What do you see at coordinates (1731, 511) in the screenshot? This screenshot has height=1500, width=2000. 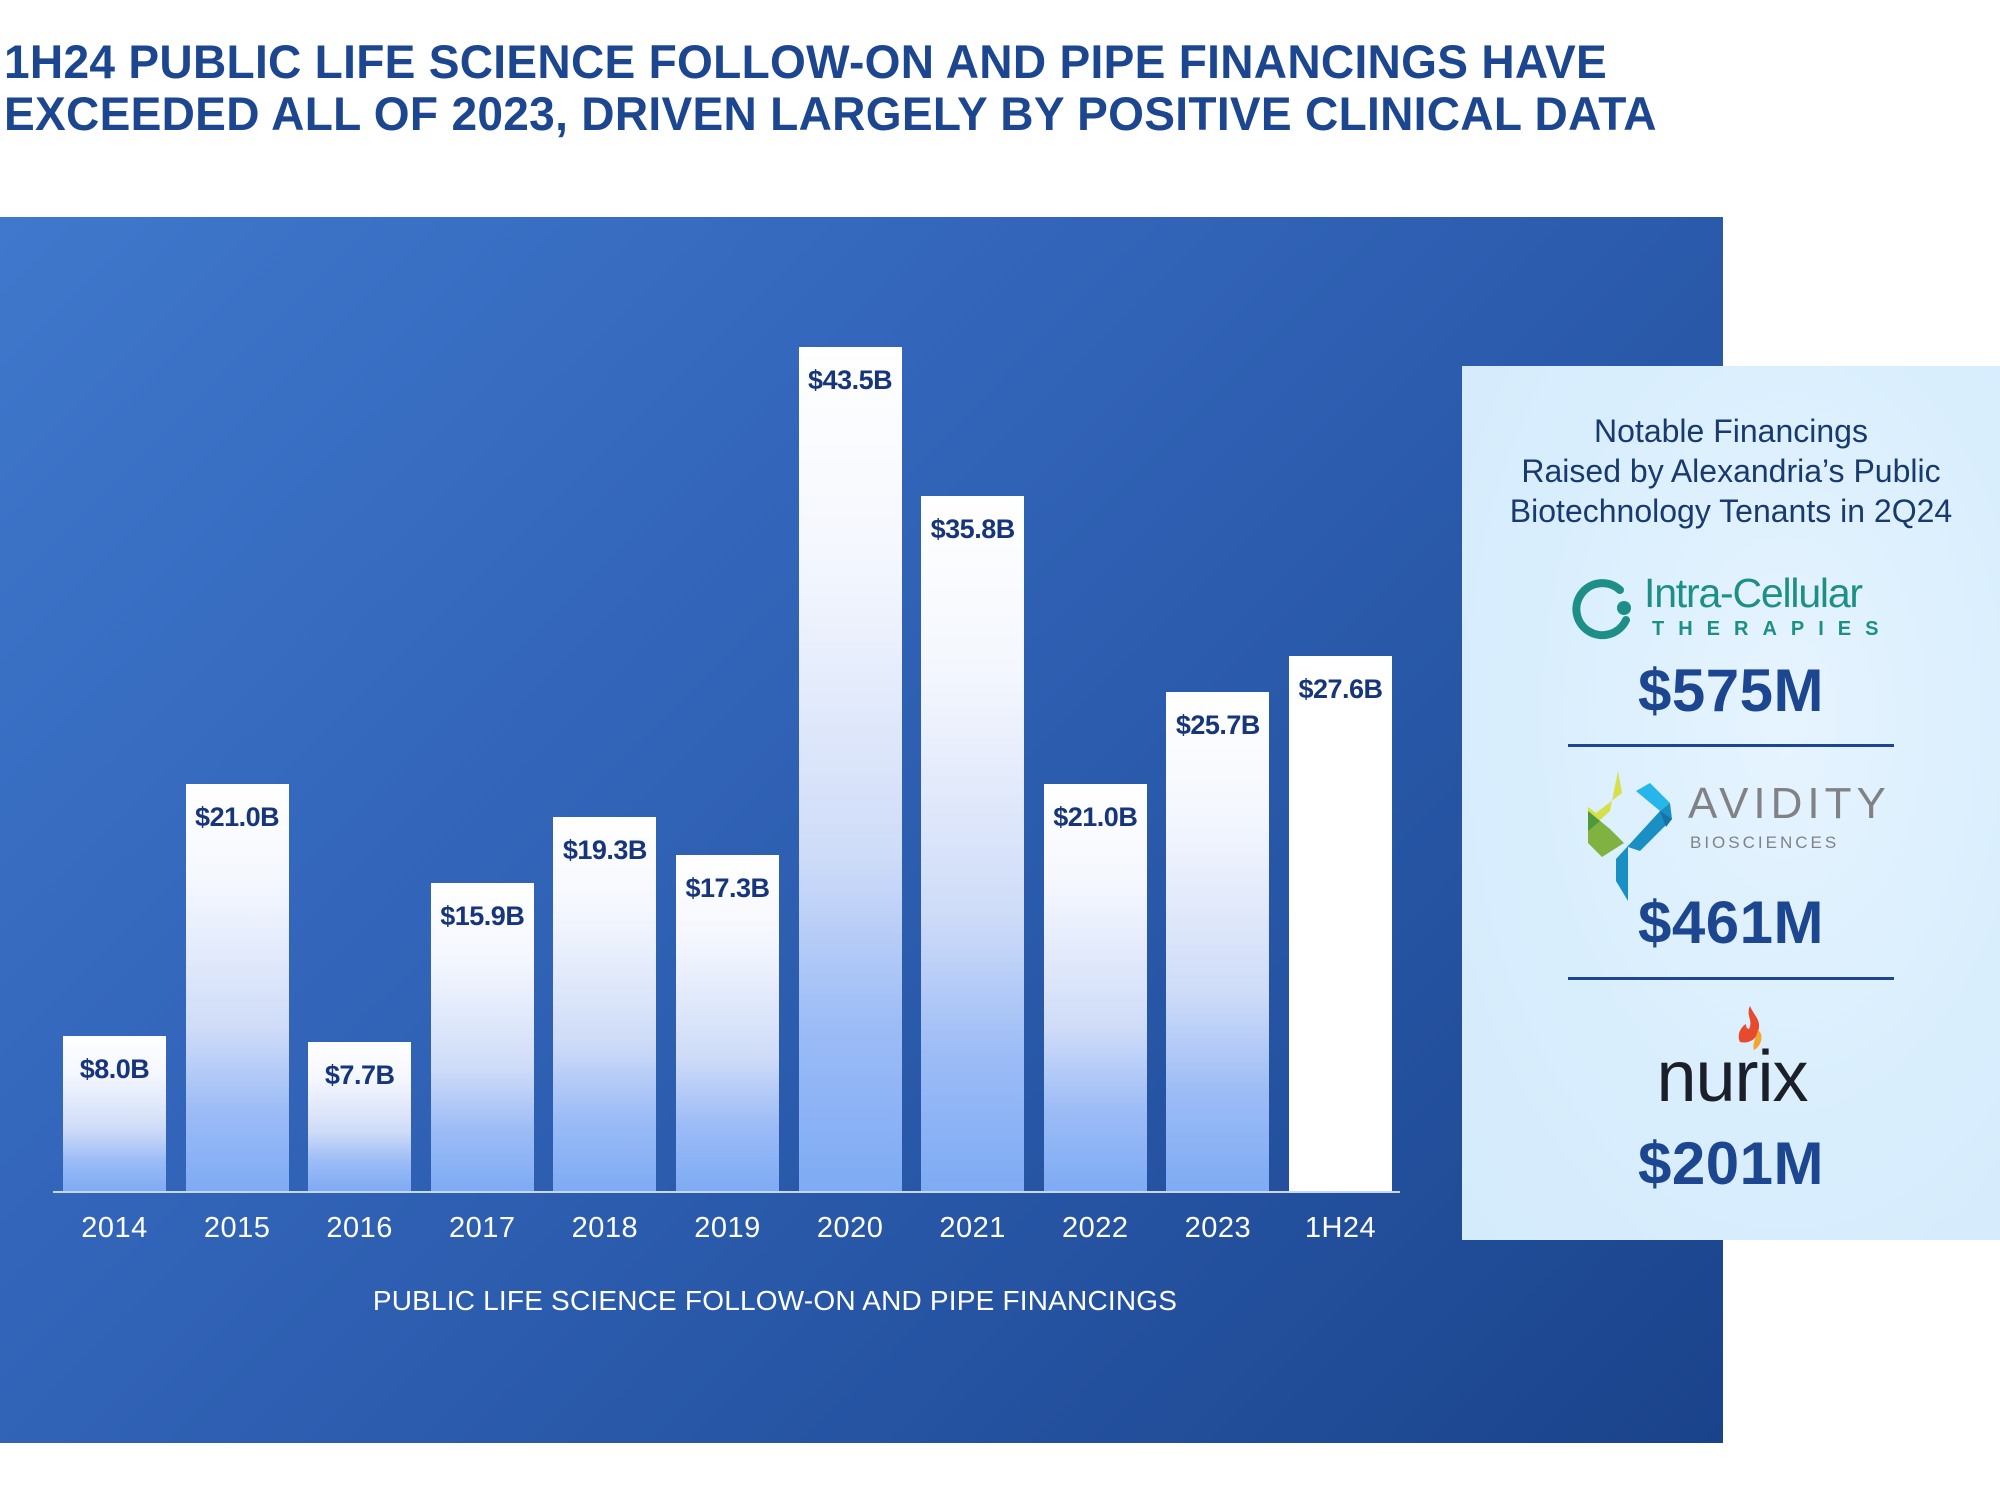 I see `heading-line-3: Biotechnology Tenants in 2Q24` at bounding box center [1731, 511].